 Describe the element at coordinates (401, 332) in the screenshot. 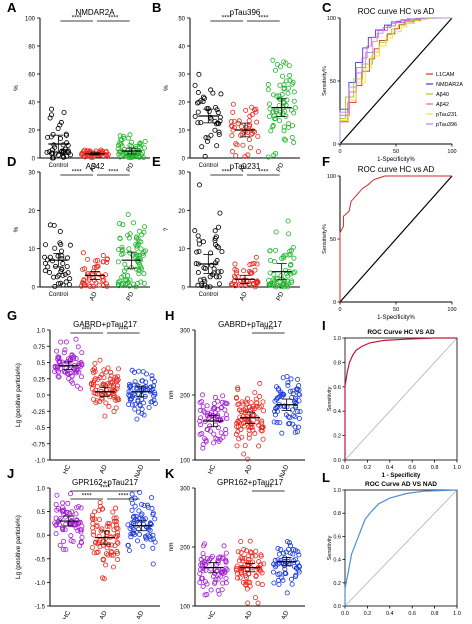

I see `panel-title: ROC Curve HC VS AD` at that location.